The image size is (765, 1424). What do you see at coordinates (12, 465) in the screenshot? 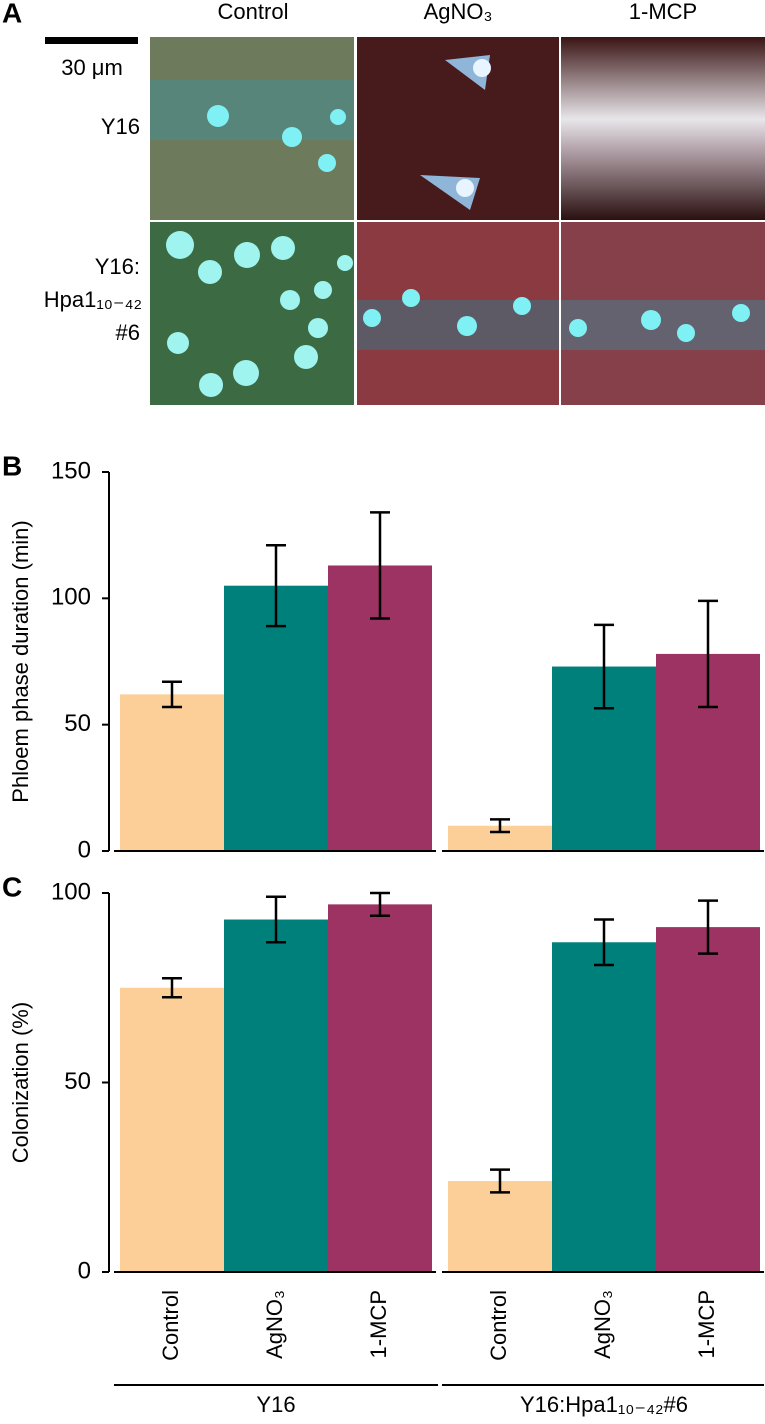
I see `panel-letter: B` at bounding box center [12, 465].